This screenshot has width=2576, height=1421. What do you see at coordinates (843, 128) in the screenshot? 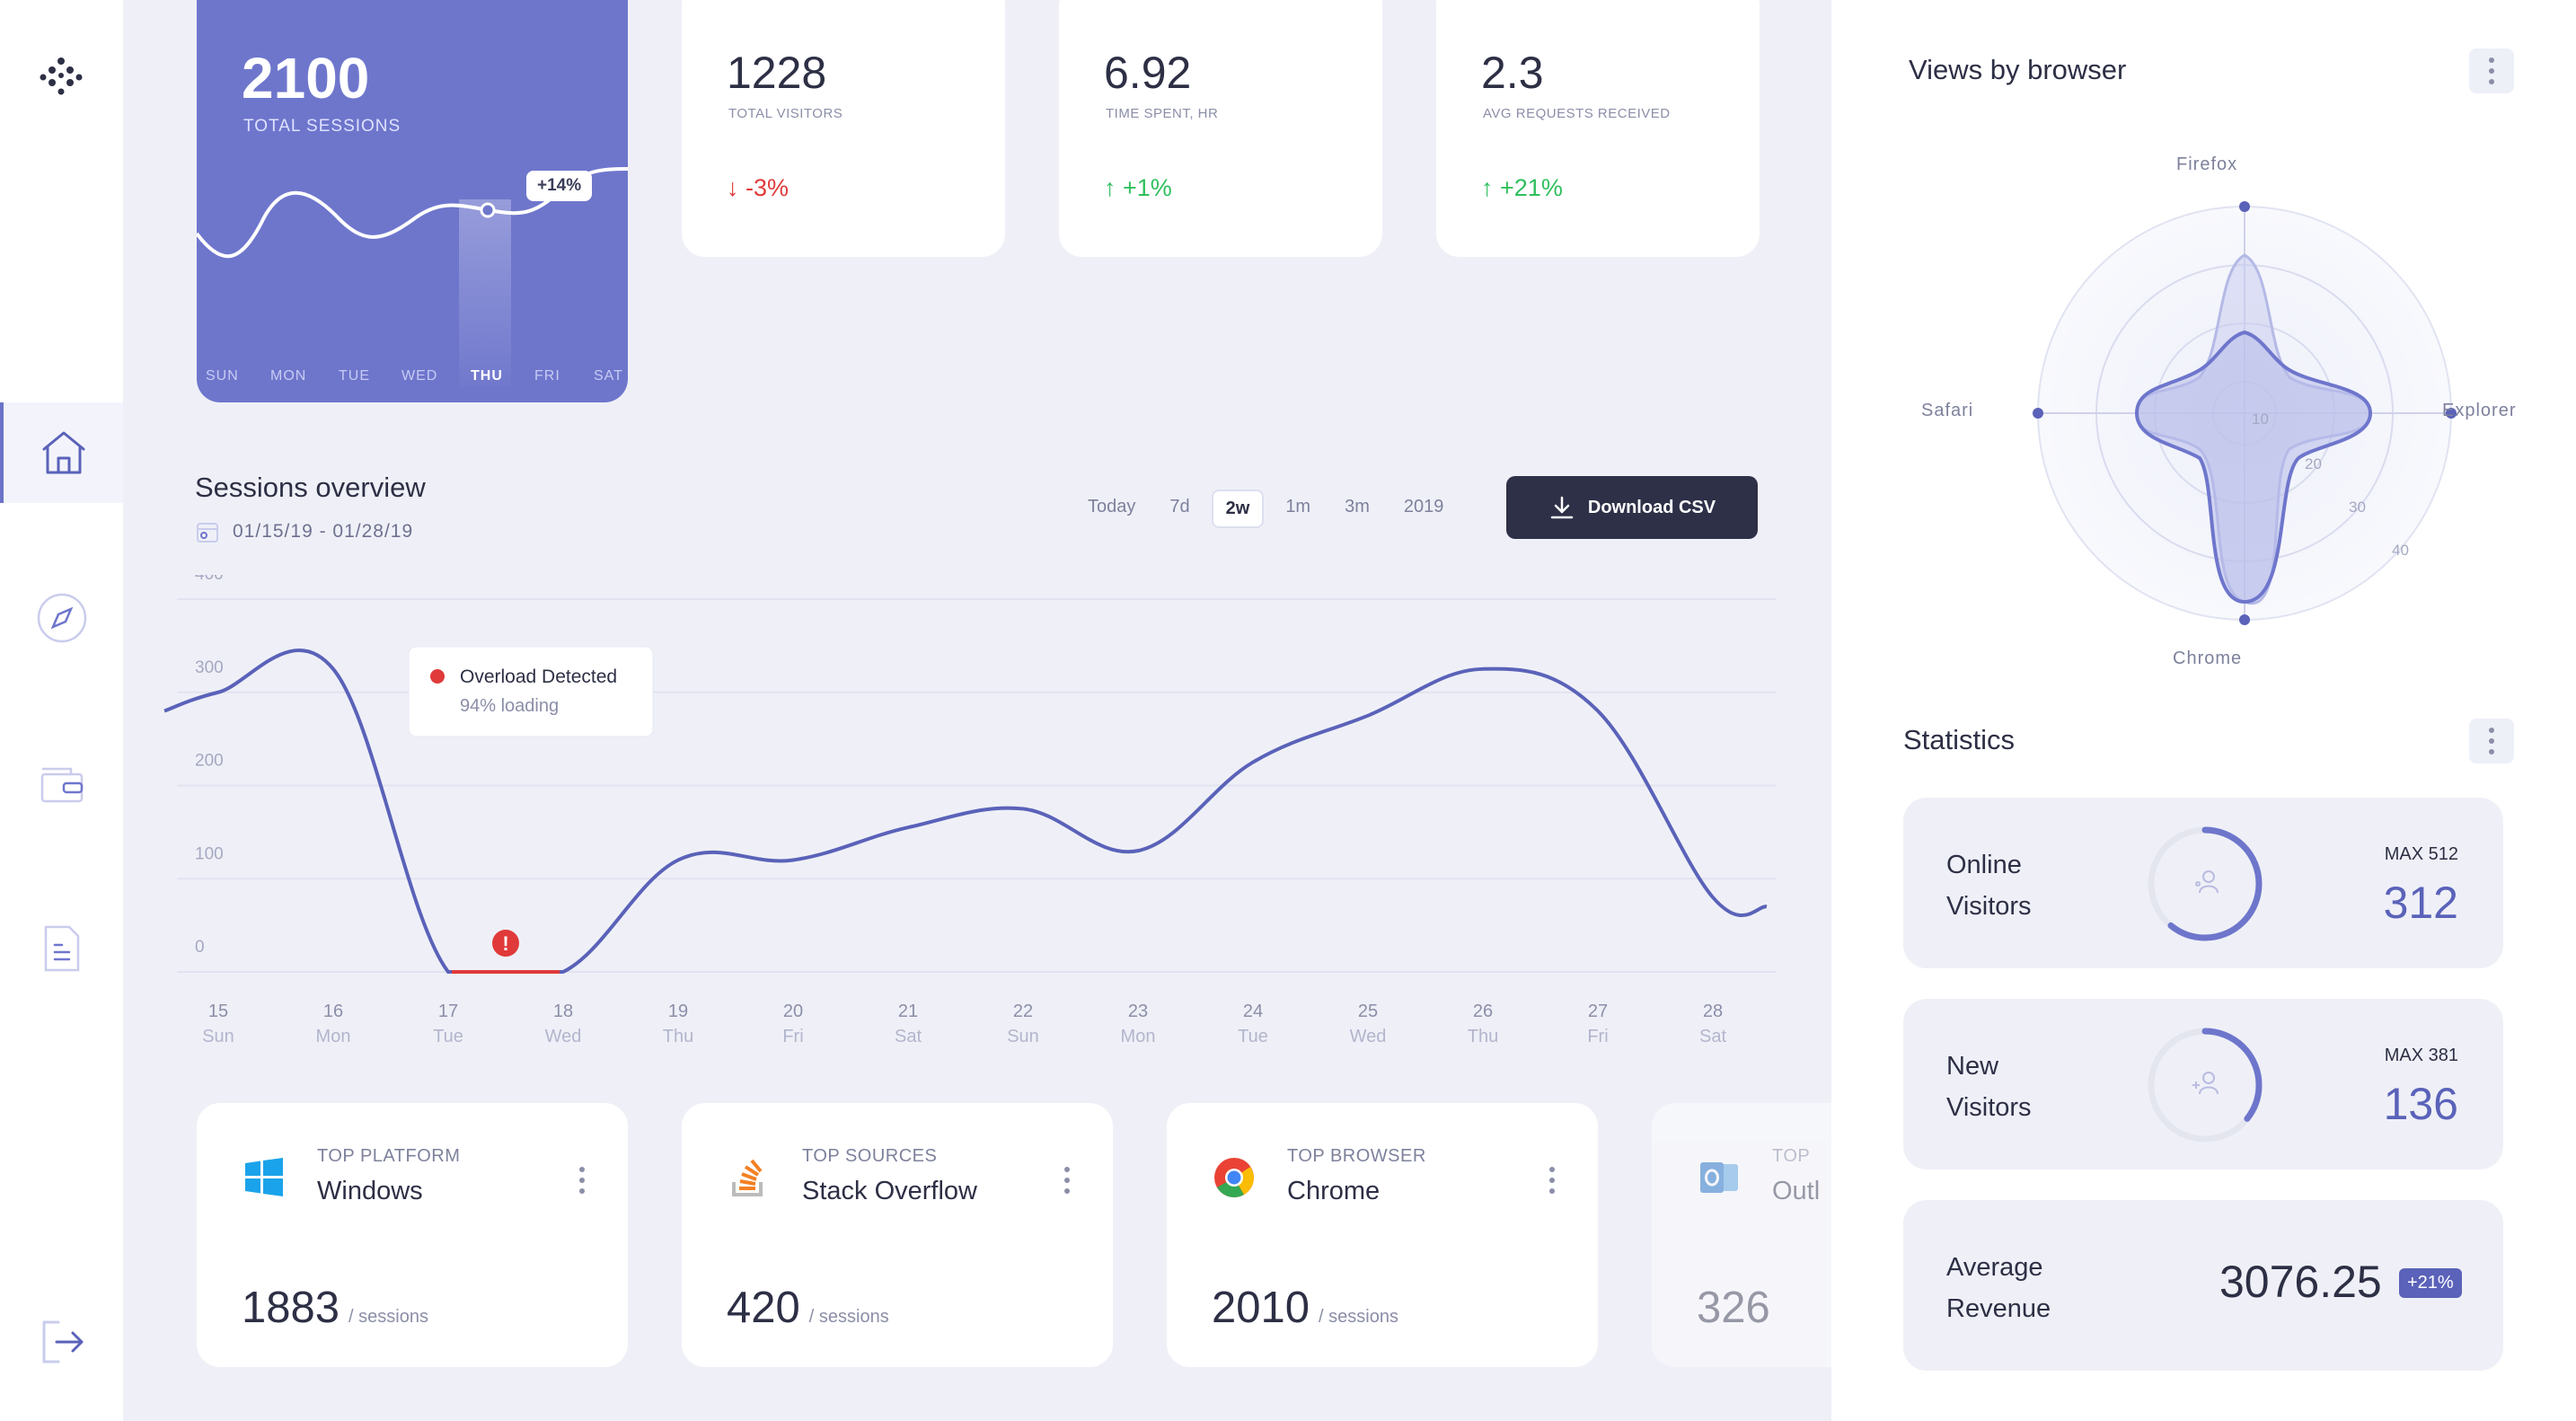
I see `total-visitors-card: 1228 TOTAL VISITORS ↓ -3%` at bounding box center [843, 128].